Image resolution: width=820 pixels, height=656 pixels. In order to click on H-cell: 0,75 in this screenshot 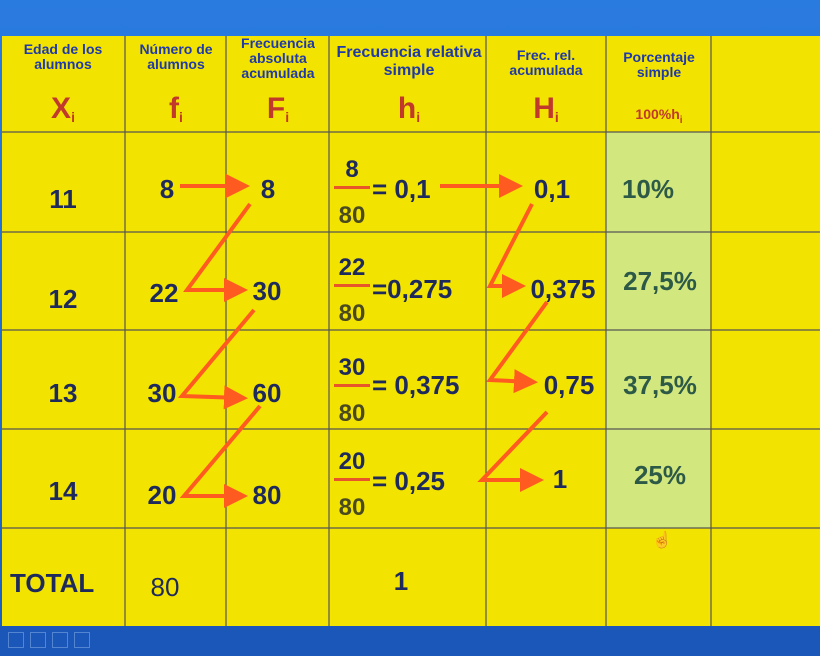, I will do `click(569, 385)`.